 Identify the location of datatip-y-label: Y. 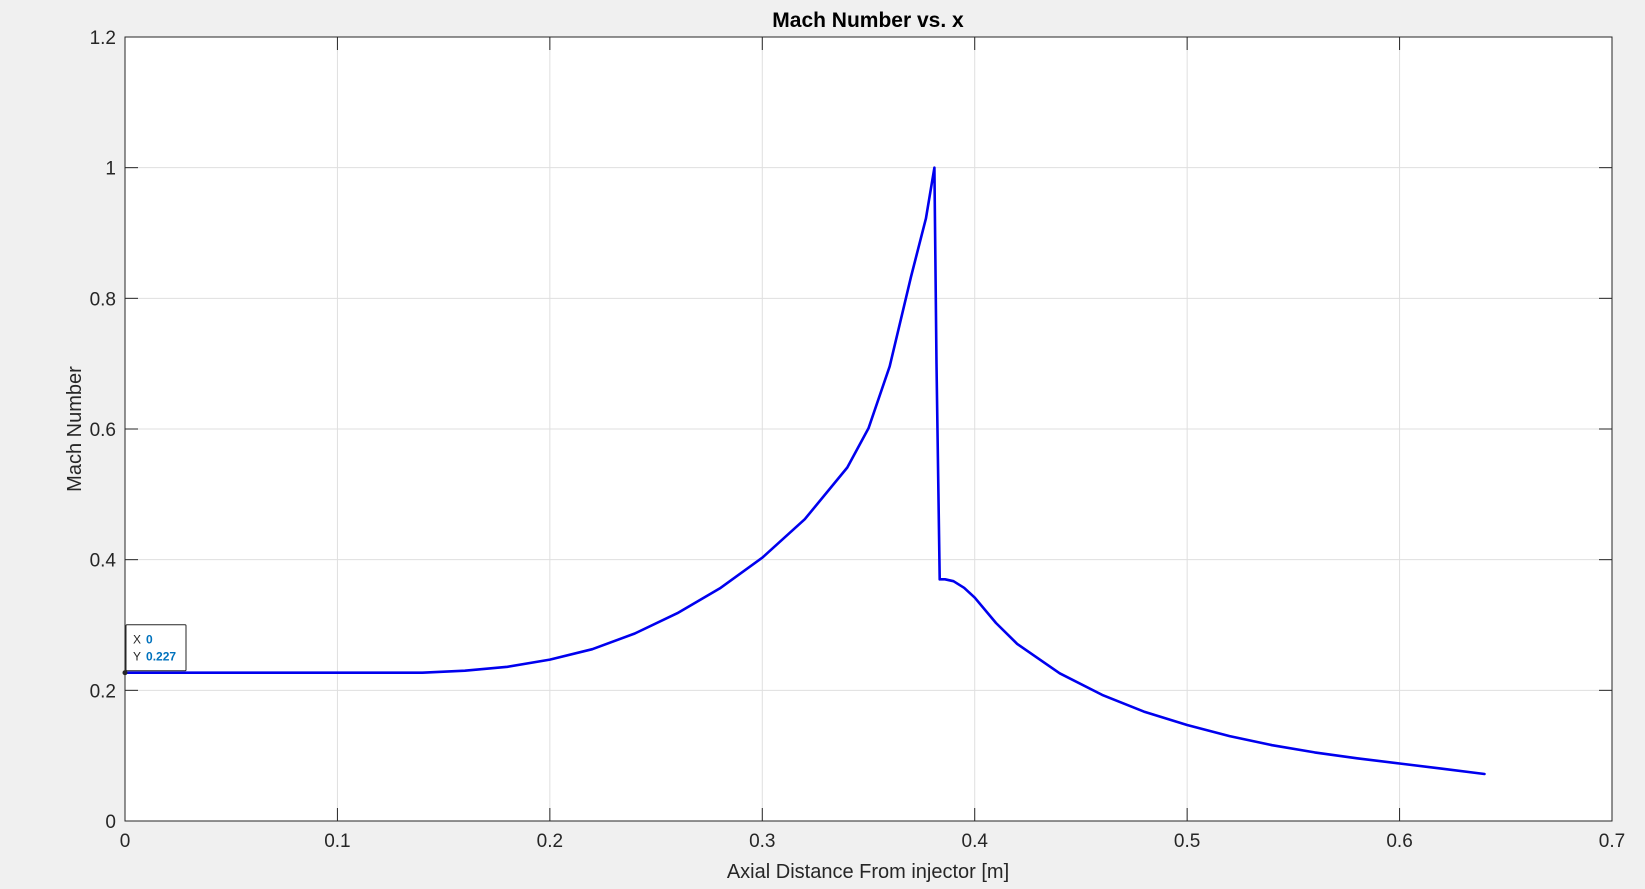
(137, 657).